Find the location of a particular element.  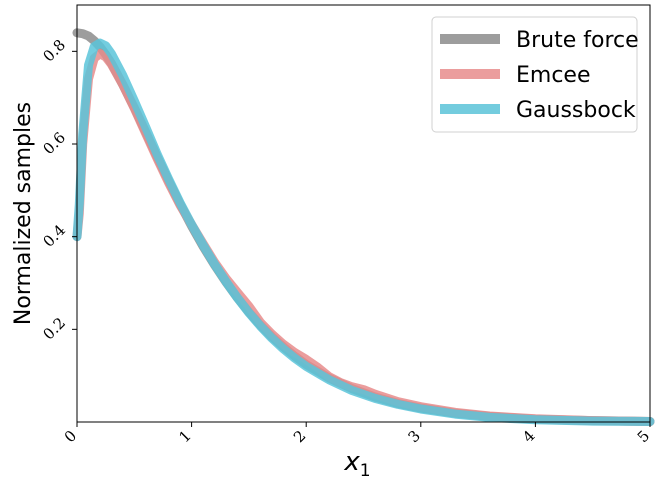

legend-label: Emcee is located at coordinates (553, 75).